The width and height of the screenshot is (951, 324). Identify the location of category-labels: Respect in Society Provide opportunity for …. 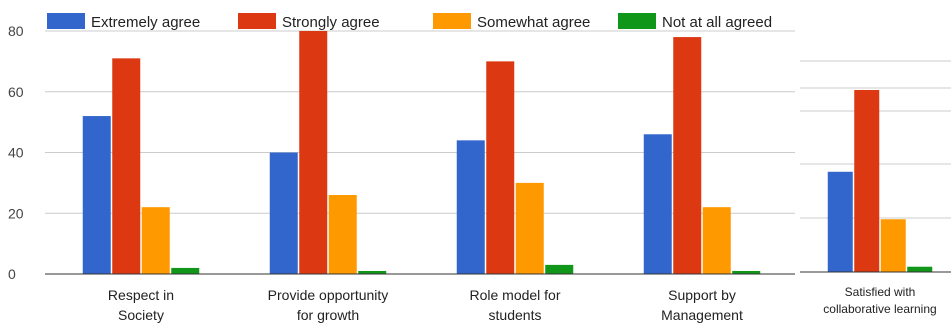
(522, 304).